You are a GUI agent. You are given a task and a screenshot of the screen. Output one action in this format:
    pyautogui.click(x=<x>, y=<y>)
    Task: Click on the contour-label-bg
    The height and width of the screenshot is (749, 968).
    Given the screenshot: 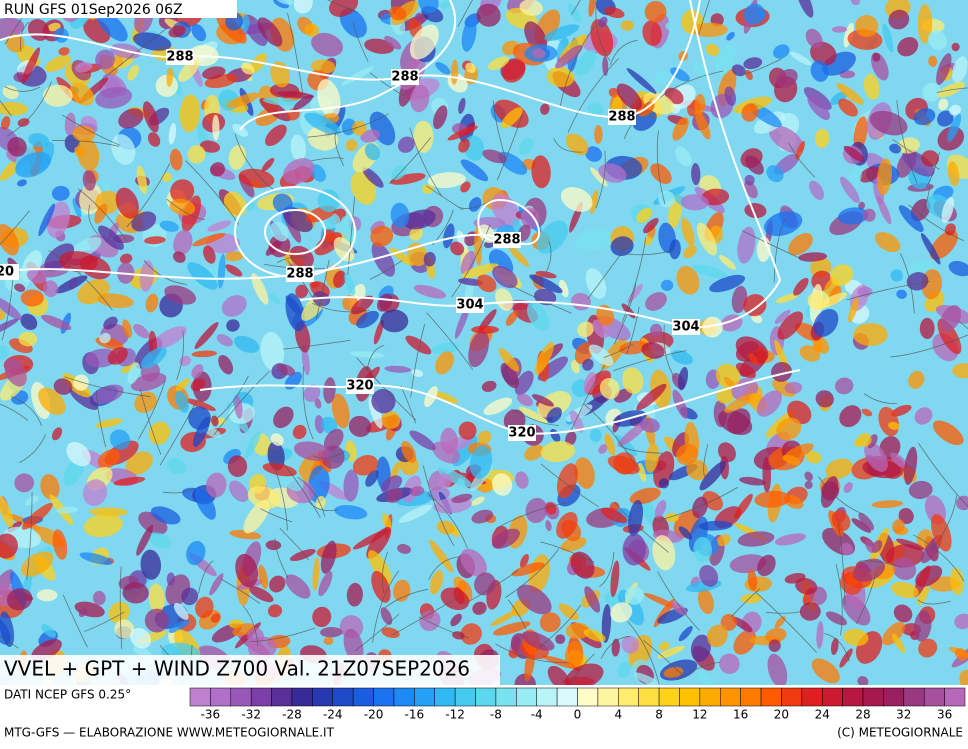 What is the action you would take?
    pyautogui.click(x=622, y=117)
    